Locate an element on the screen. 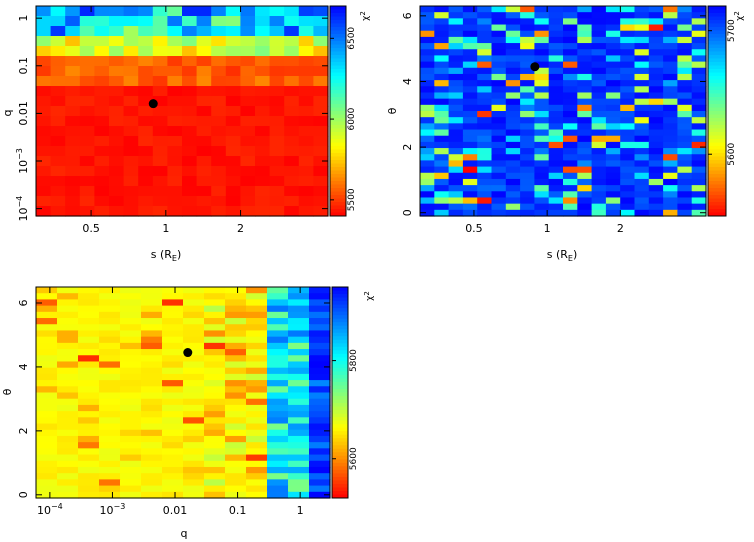  y-tick-label: 6 is located at coordinates (407, 15).